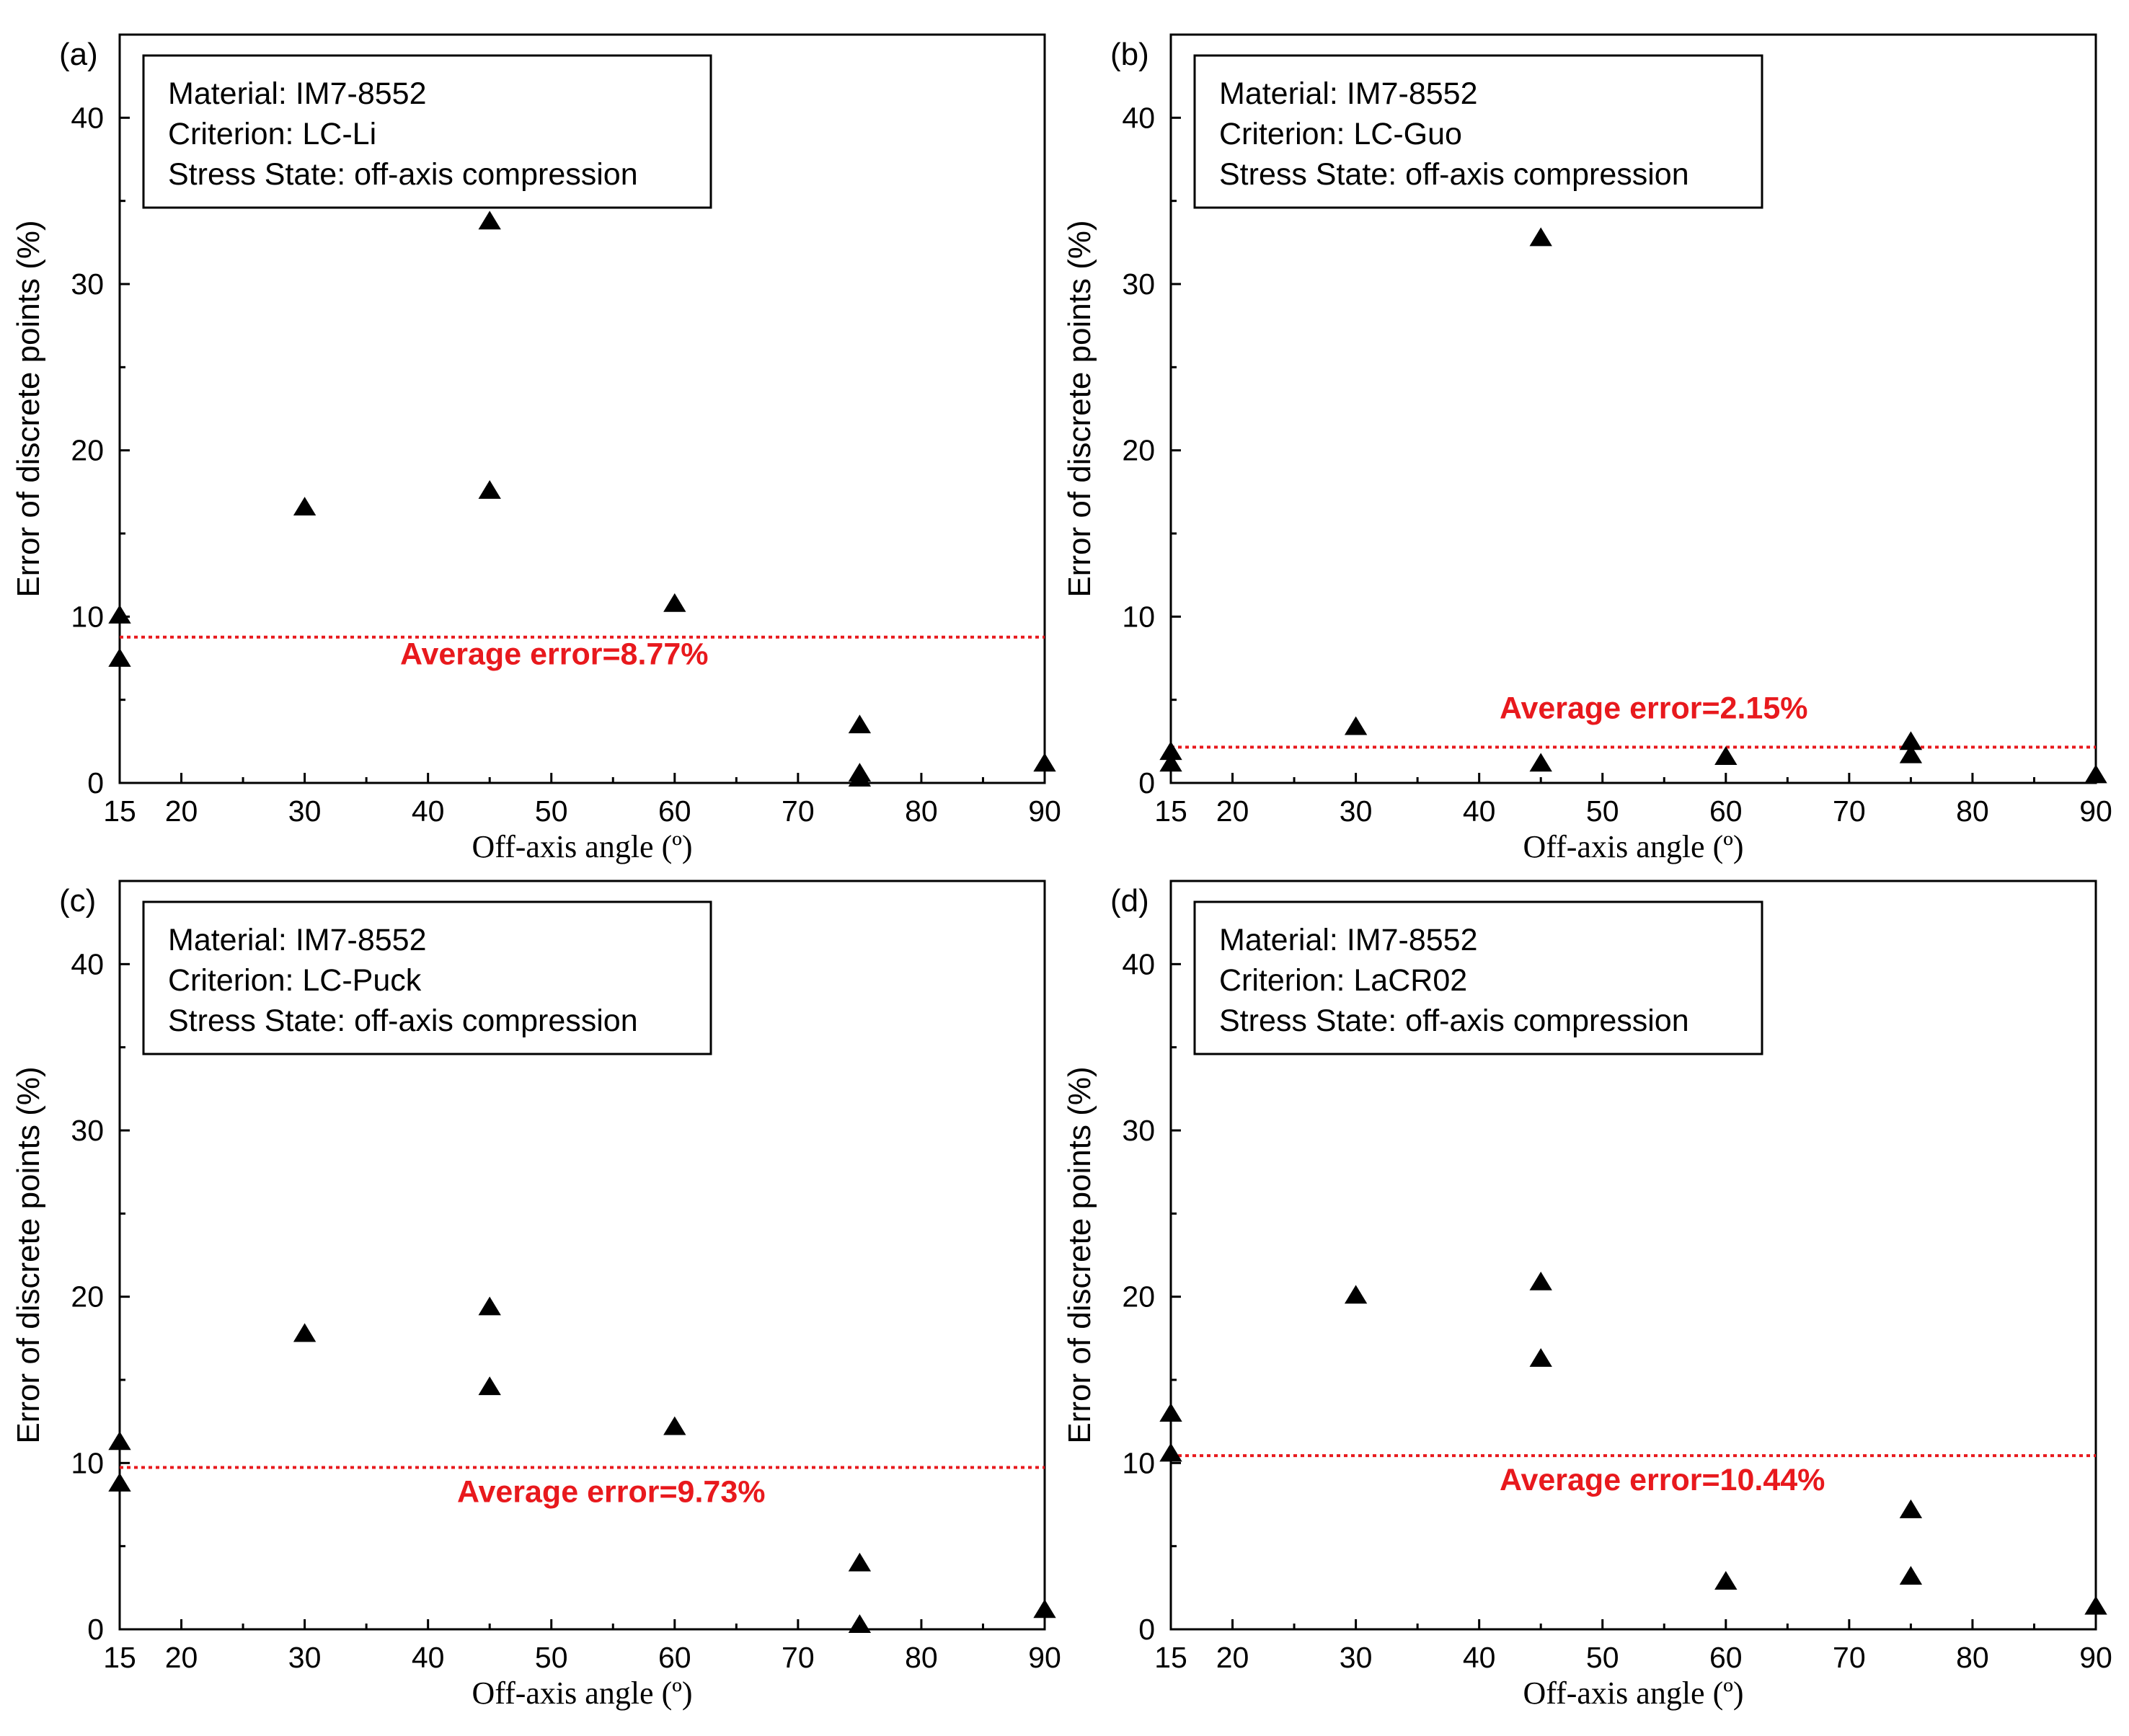 Image resolution: width=2129 pixels, height=1736 pixels. What do you see at coordinates (1340, 134) in the screenshot?
I see `info-line: Criterion: LC-Guo` at bounding box center [1340, 134].